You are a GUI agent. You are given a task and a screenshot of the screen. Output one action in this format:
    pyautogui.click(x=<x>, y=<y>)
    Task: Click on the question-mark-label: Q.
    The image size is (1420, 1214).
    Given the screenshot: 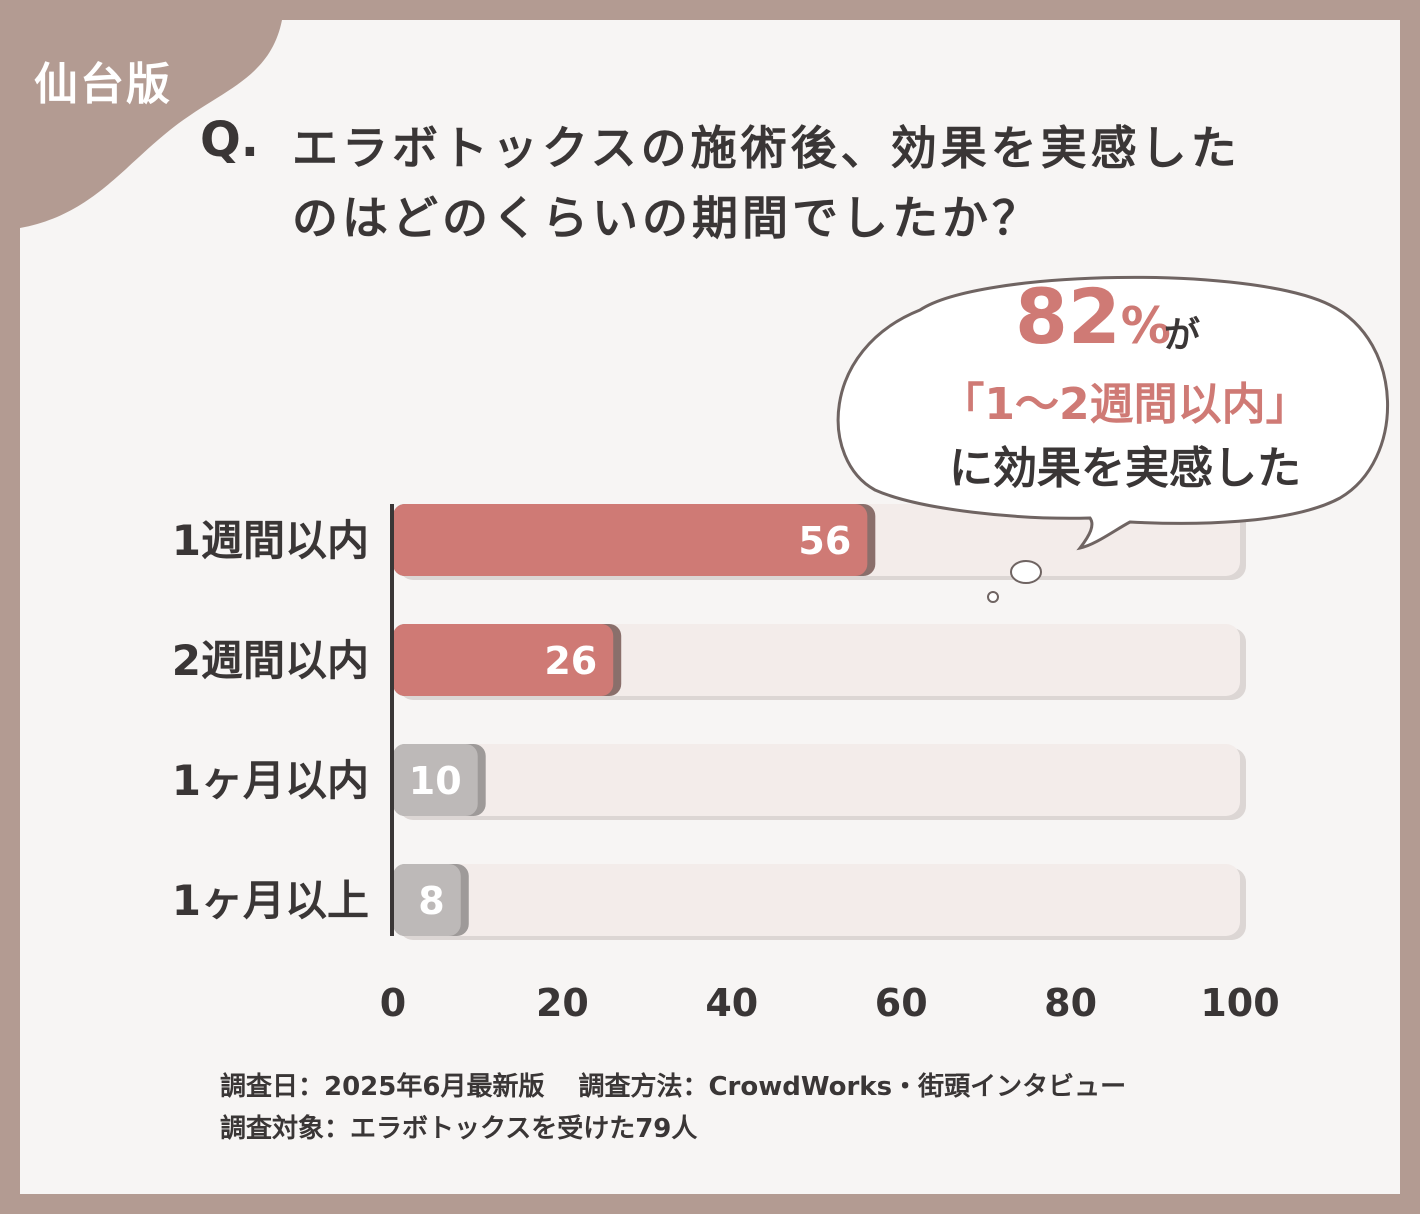 What is the action you would take?
    pyautogui.click(x=230, y=140)
    